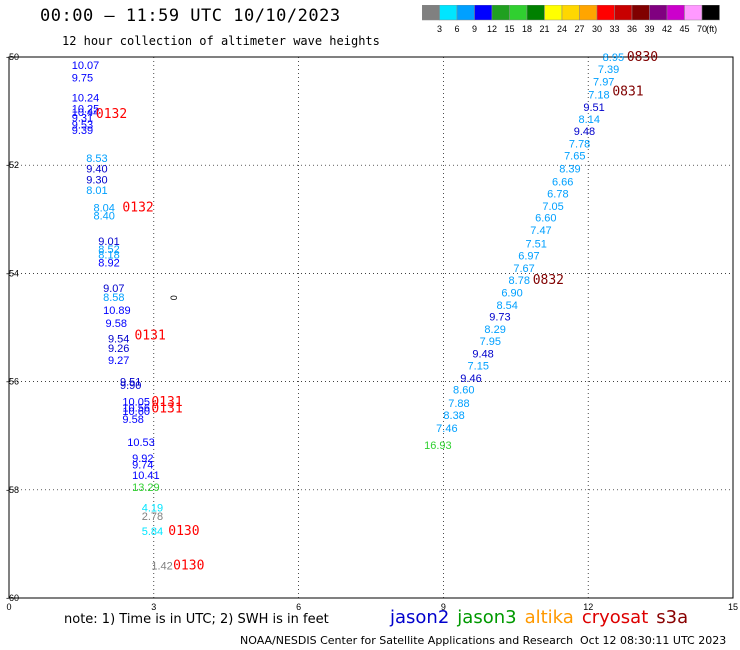 Image resolution: width=740 pixels, height=650 pixels. Describe the element at coordinates (118, 339) in the screenshot. I see `wave-height-label: 9.54` at that location.